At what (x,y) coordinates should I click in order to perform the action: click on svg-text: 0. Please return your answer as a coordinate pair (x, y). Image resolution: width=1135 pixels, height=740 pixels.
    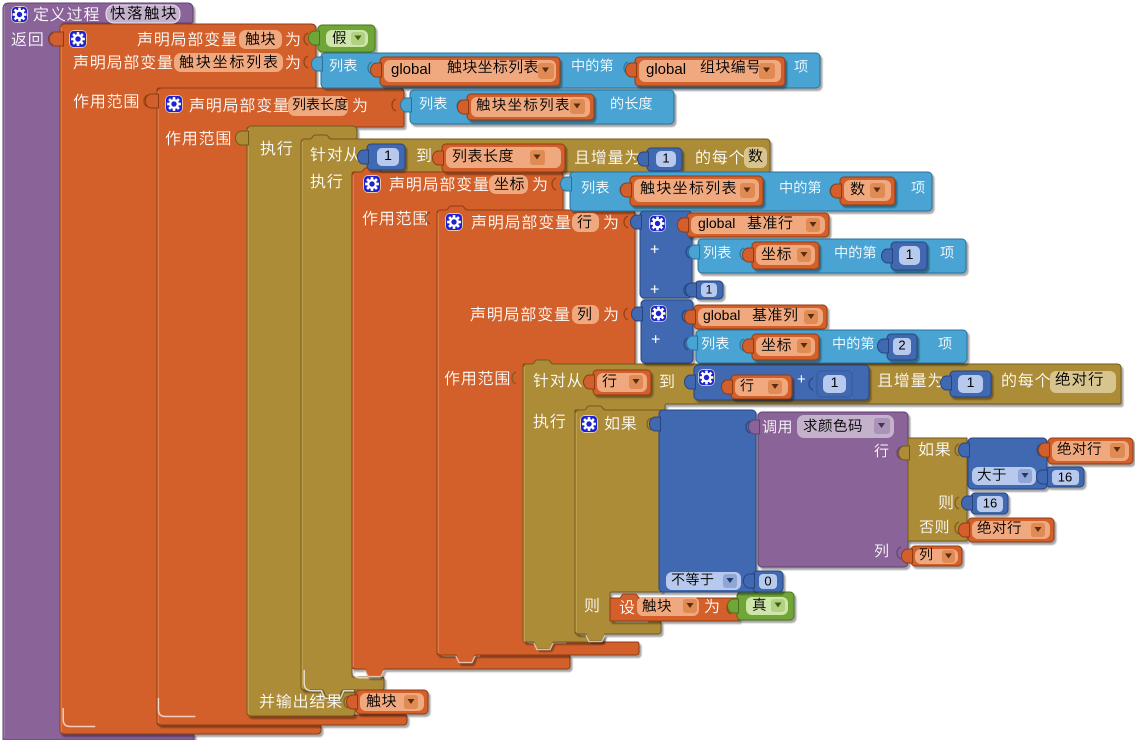
    Looking at the image, I should click on (767, 580).